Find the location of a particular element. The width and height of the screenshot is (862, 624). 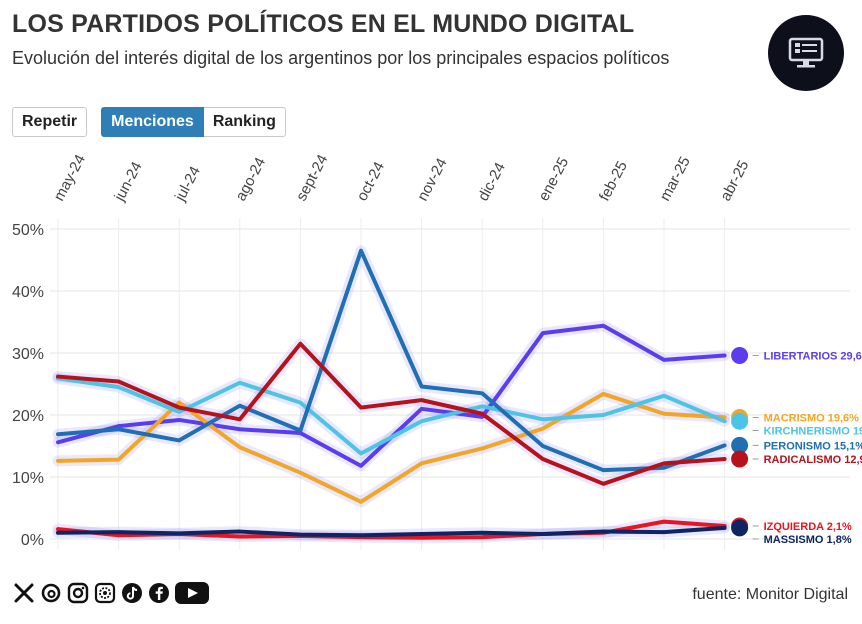

social-icons is located at coordinates (111, 593).